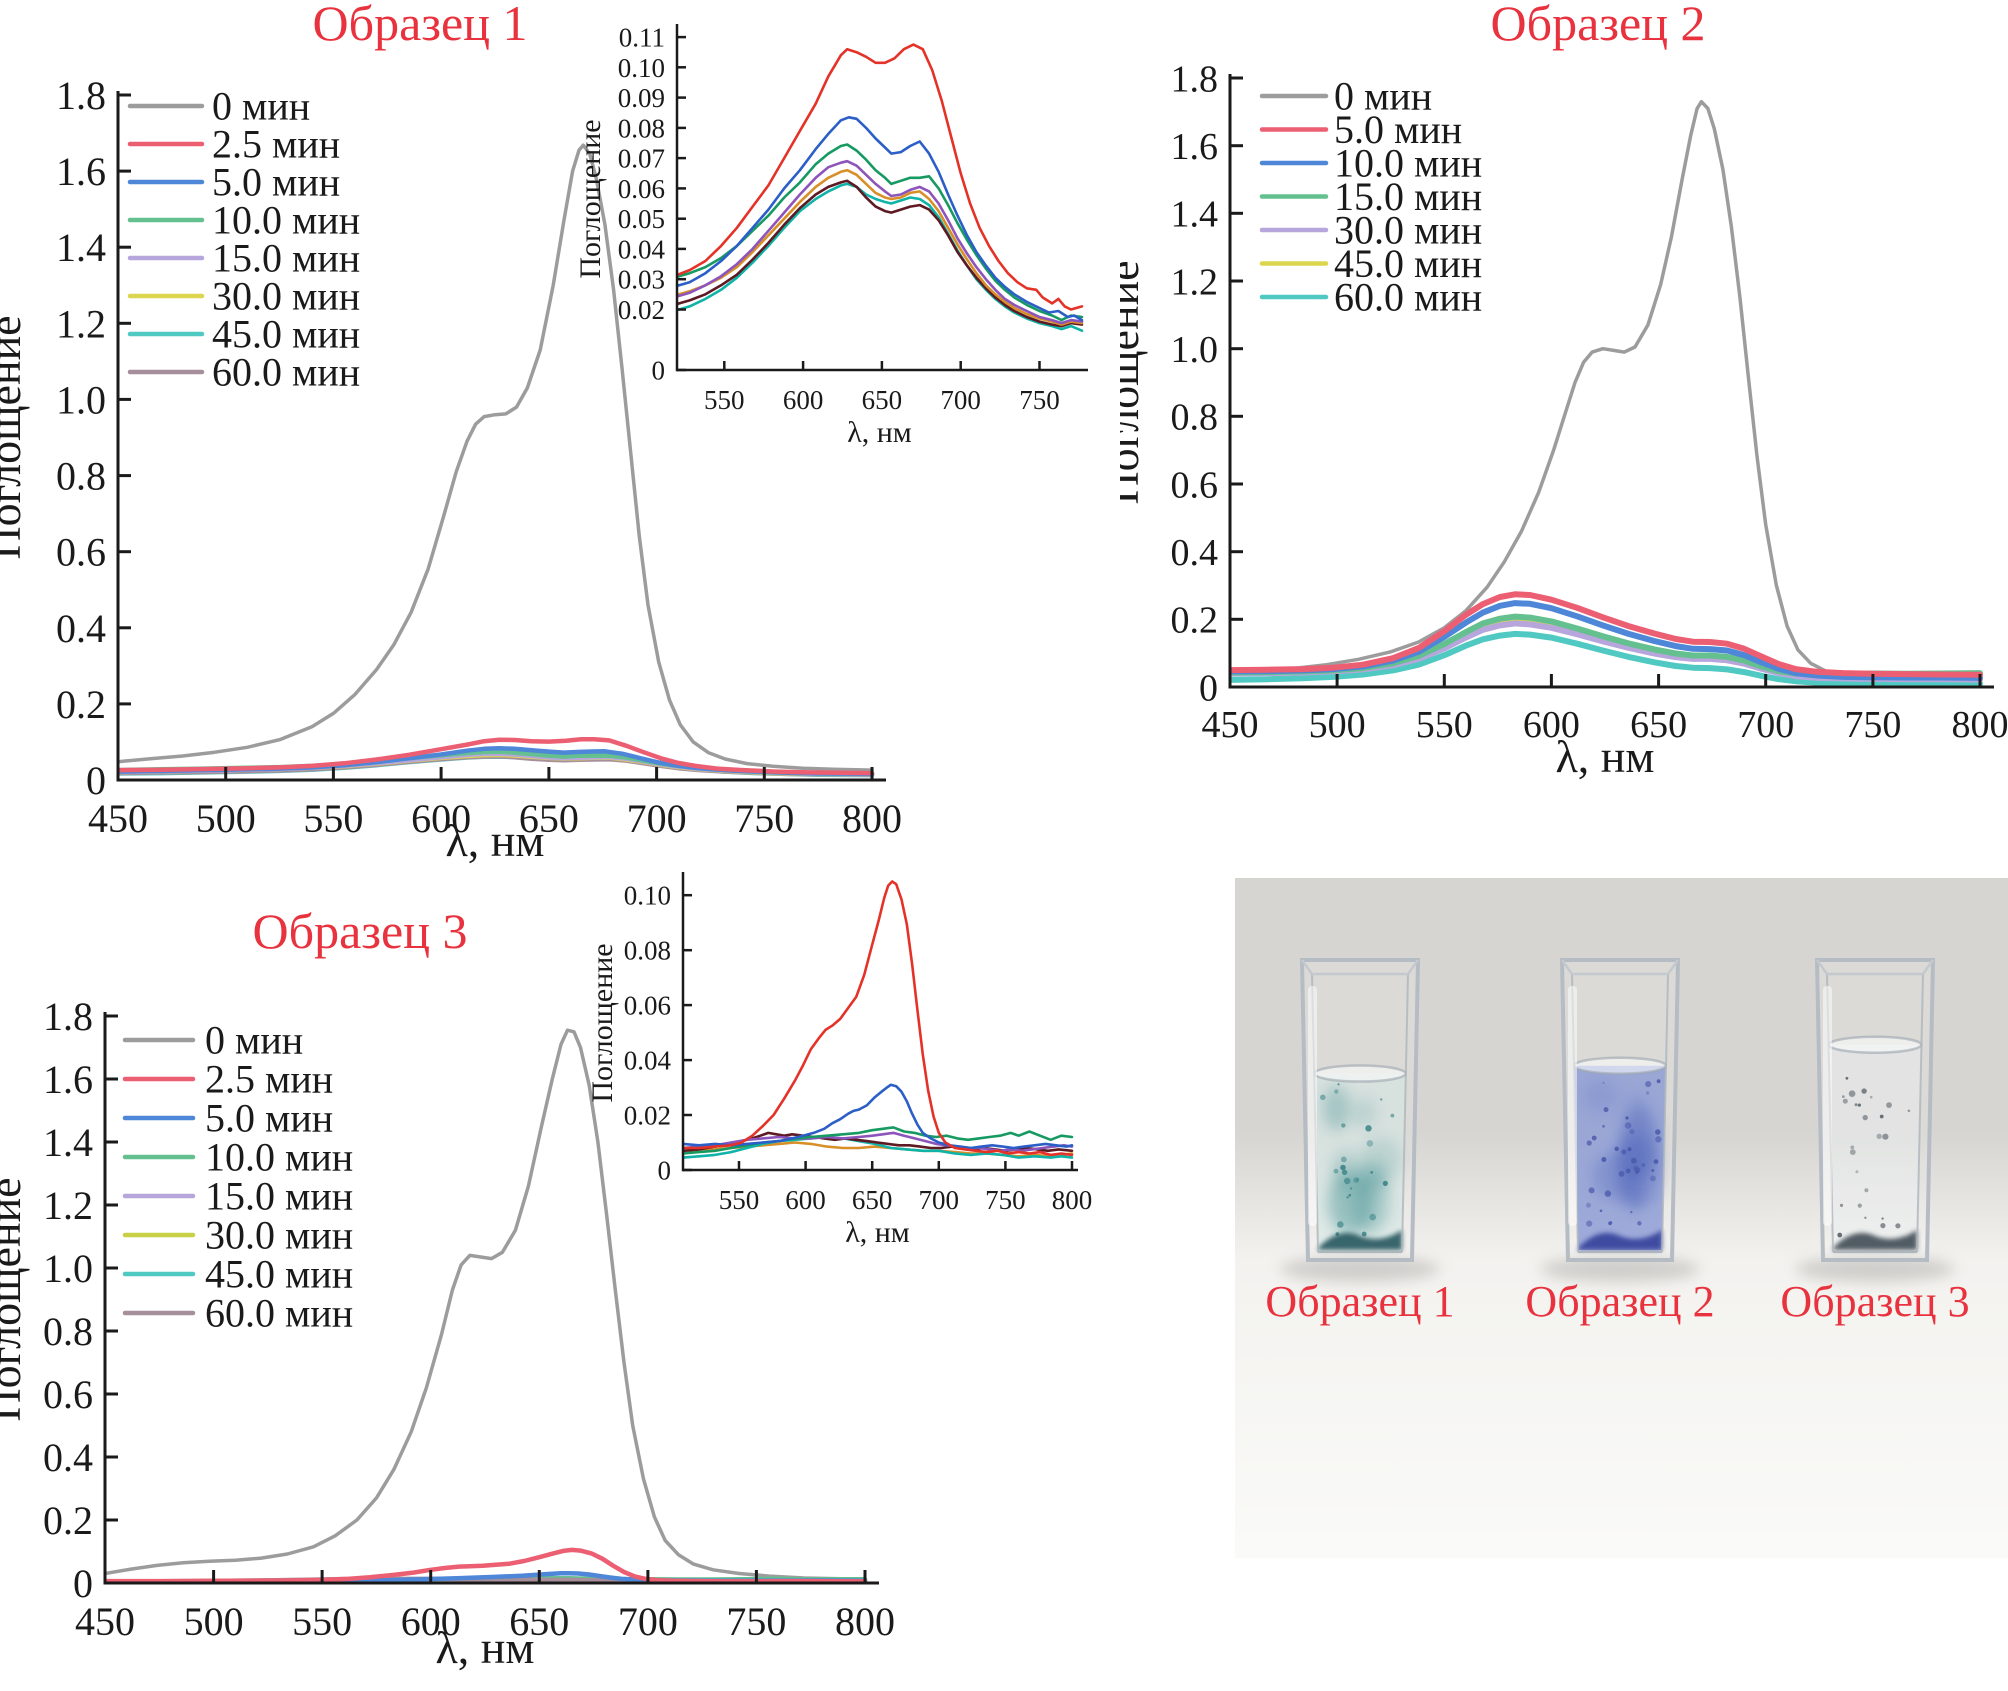 Image resolution: width=2008 pixels, height=1691 pixels. What do you see at coordinates (641, 310) in the screenshot?
I see `y-tick-label: 0.02` at bounding box center [641, 310].